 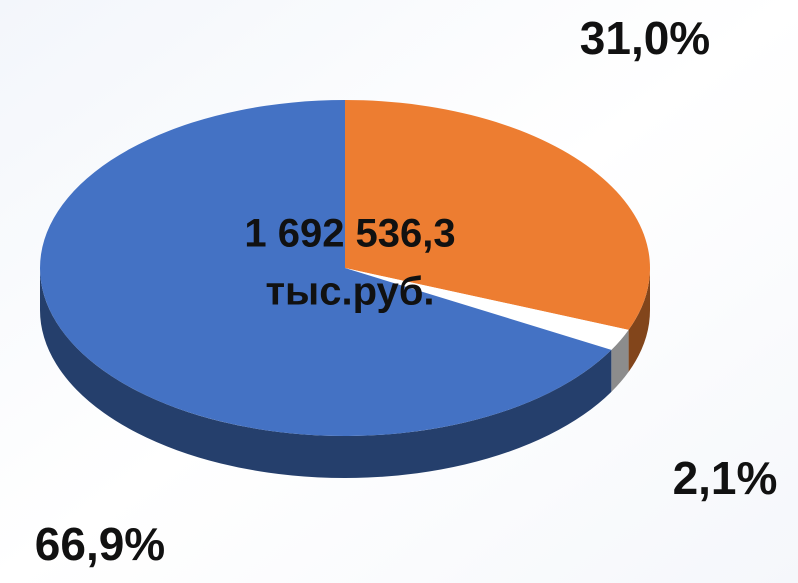 What do you see at coordinates (487, 309) in the screenshot?
I see `slice` at bounding box center [487, 309].